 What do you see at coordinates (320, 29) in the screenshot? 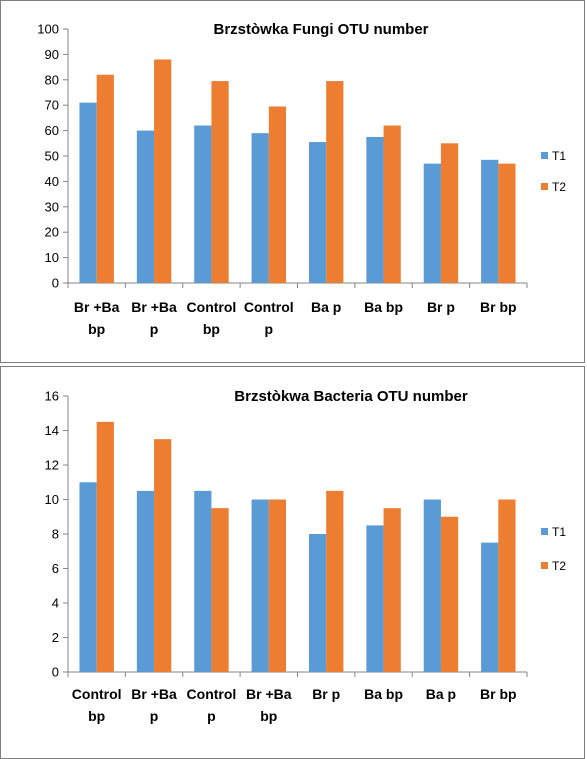
I see `fungi-chart-title: Brzstòwka Fungi OTU number` at bounding box center [320, 29].